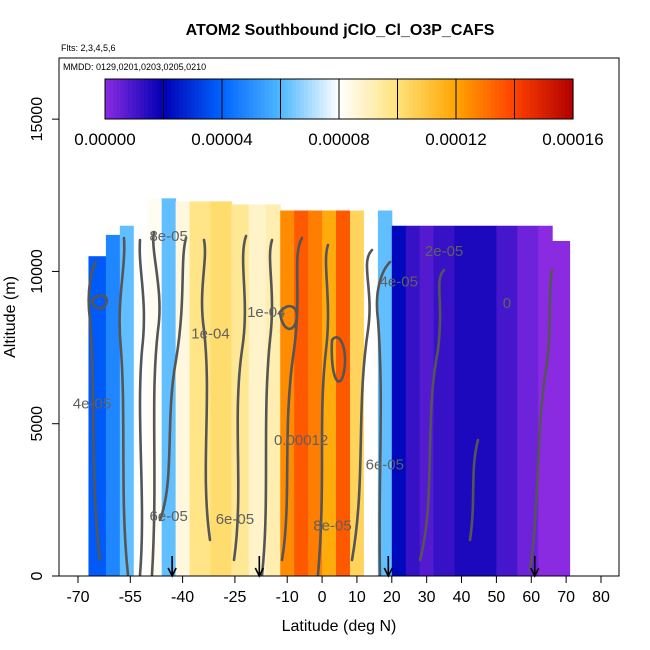 Image resolution: width=650 pixels, height=650 pixels. Describe the element at coordinates (507, 303) in the screenshot. I see `contour-label: 0` at that location.